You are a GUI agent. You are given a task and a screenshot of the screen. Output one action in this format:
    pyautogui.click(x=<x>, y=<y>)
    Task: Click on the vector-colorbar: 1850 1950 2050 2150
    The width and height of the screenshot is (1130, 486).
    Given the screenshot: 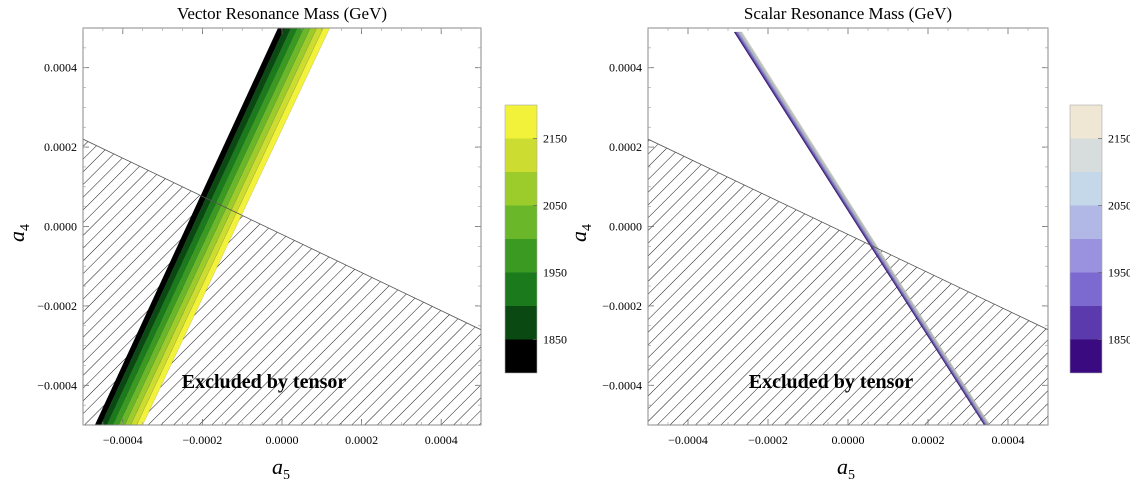 What is the action you would take?
    pyautogui.click(x=535, y=239)
    